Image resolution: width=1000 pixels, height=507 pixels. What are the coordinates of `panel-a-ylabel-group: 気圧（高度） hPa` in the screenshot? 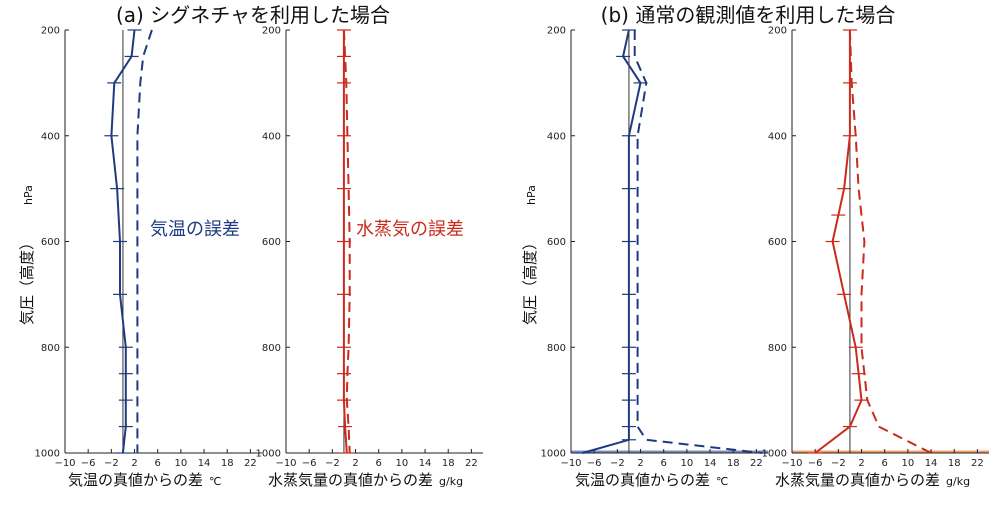 It's located at (27, 255).